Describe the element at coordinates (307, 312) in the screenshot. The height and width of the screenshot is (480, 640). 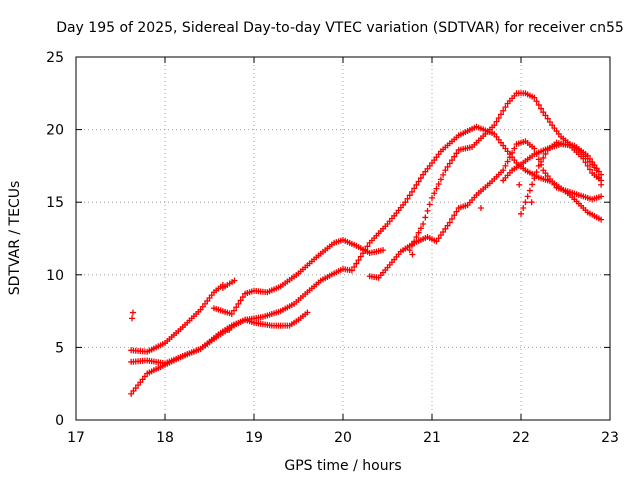
I see `data-point-track-d` at that location.